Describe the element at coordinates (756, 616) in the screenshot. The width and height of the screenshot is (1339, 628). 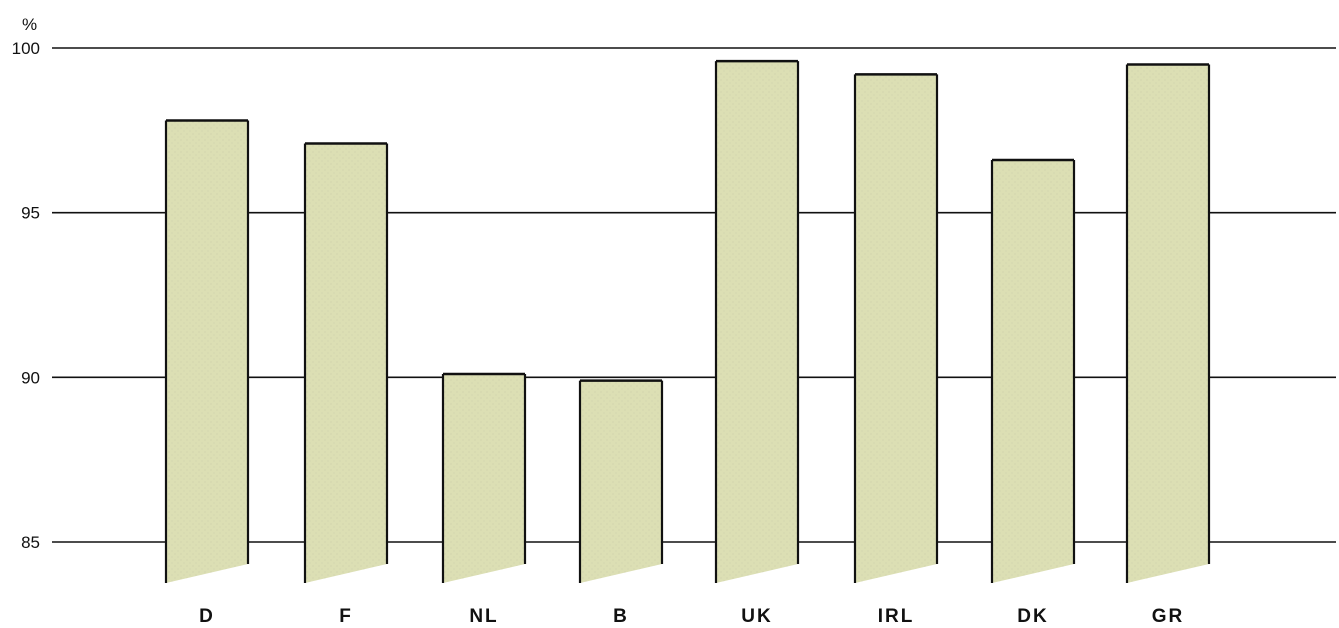
I see `category-label-UK: UK` at that location.